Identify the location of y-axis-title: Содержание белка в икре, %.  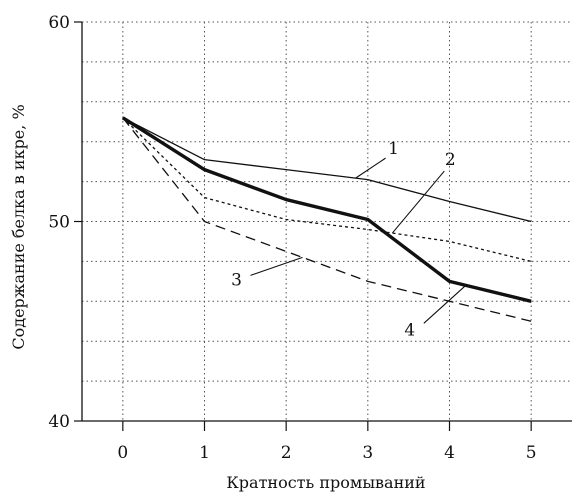
(18, 226).